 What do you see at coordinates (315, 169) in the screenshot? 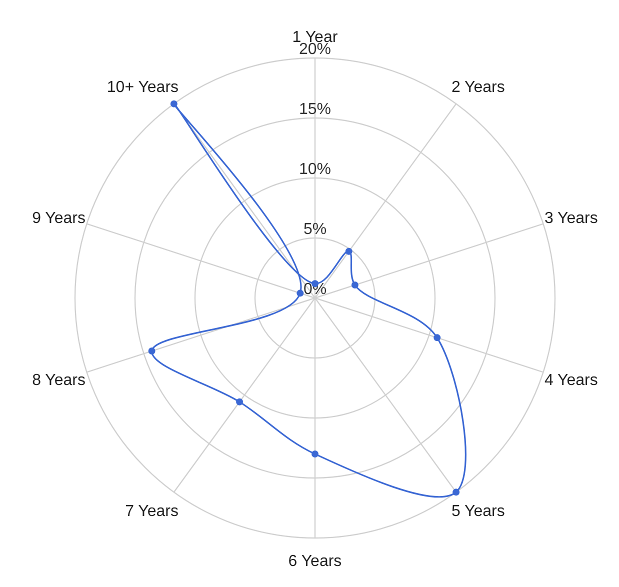
I see `y-tick-label: 10%` at bounding box center [315, 169].